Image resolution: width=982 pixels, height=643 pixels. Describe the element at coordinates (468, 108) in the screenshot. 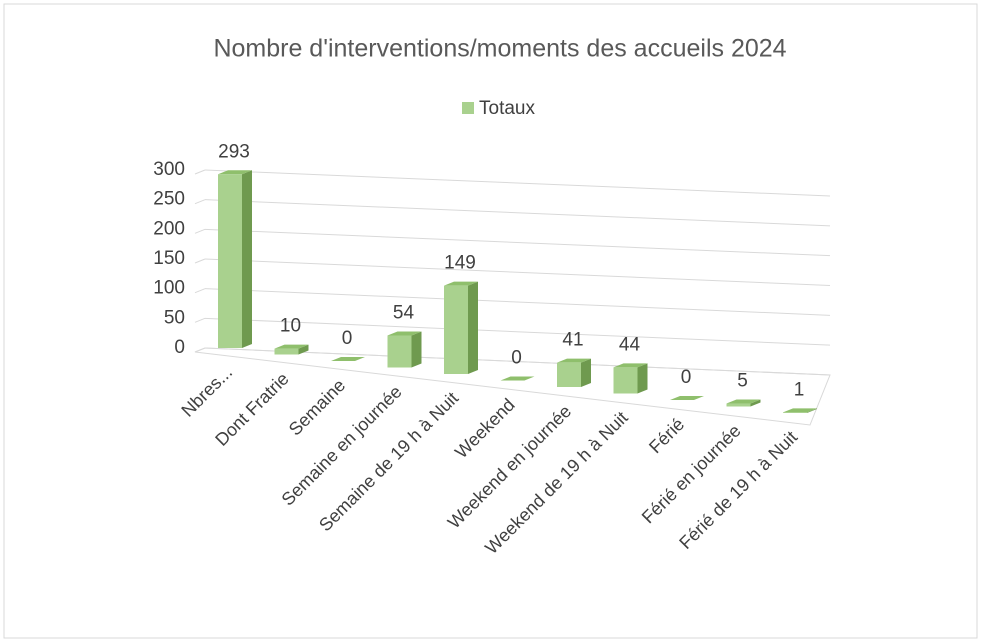

I see `legend-swatch` at that location.